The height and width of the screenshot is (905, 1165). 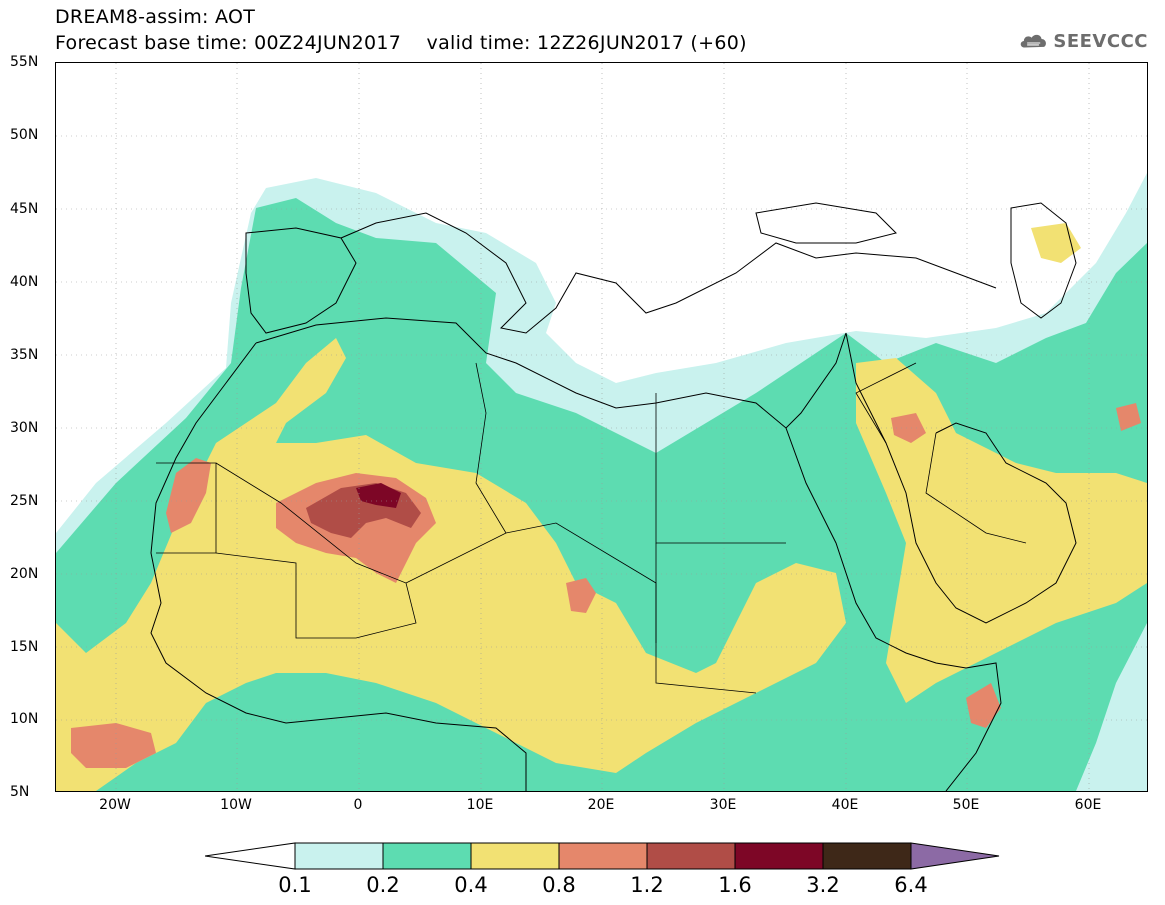 What do you see at coordinates (908, 428) in the screenshot?
I see `aot-contour-0.8-iraq` at bounding box center [908, 428].